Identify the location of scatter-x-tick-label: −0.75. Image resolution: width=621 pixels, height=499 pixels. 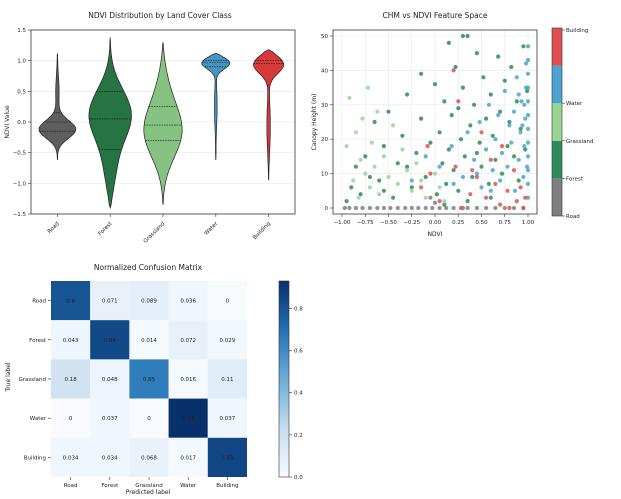
(365, 223).